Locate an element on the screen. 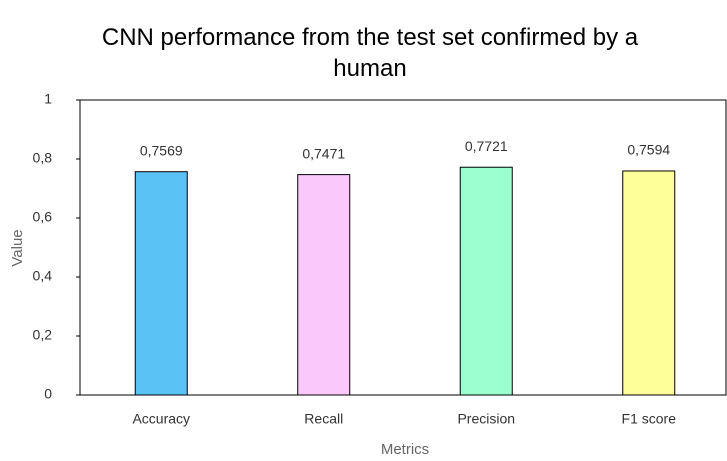 The image size is (727, 461). y-tick-label: 0,4 is located at coordinates (43, 276).